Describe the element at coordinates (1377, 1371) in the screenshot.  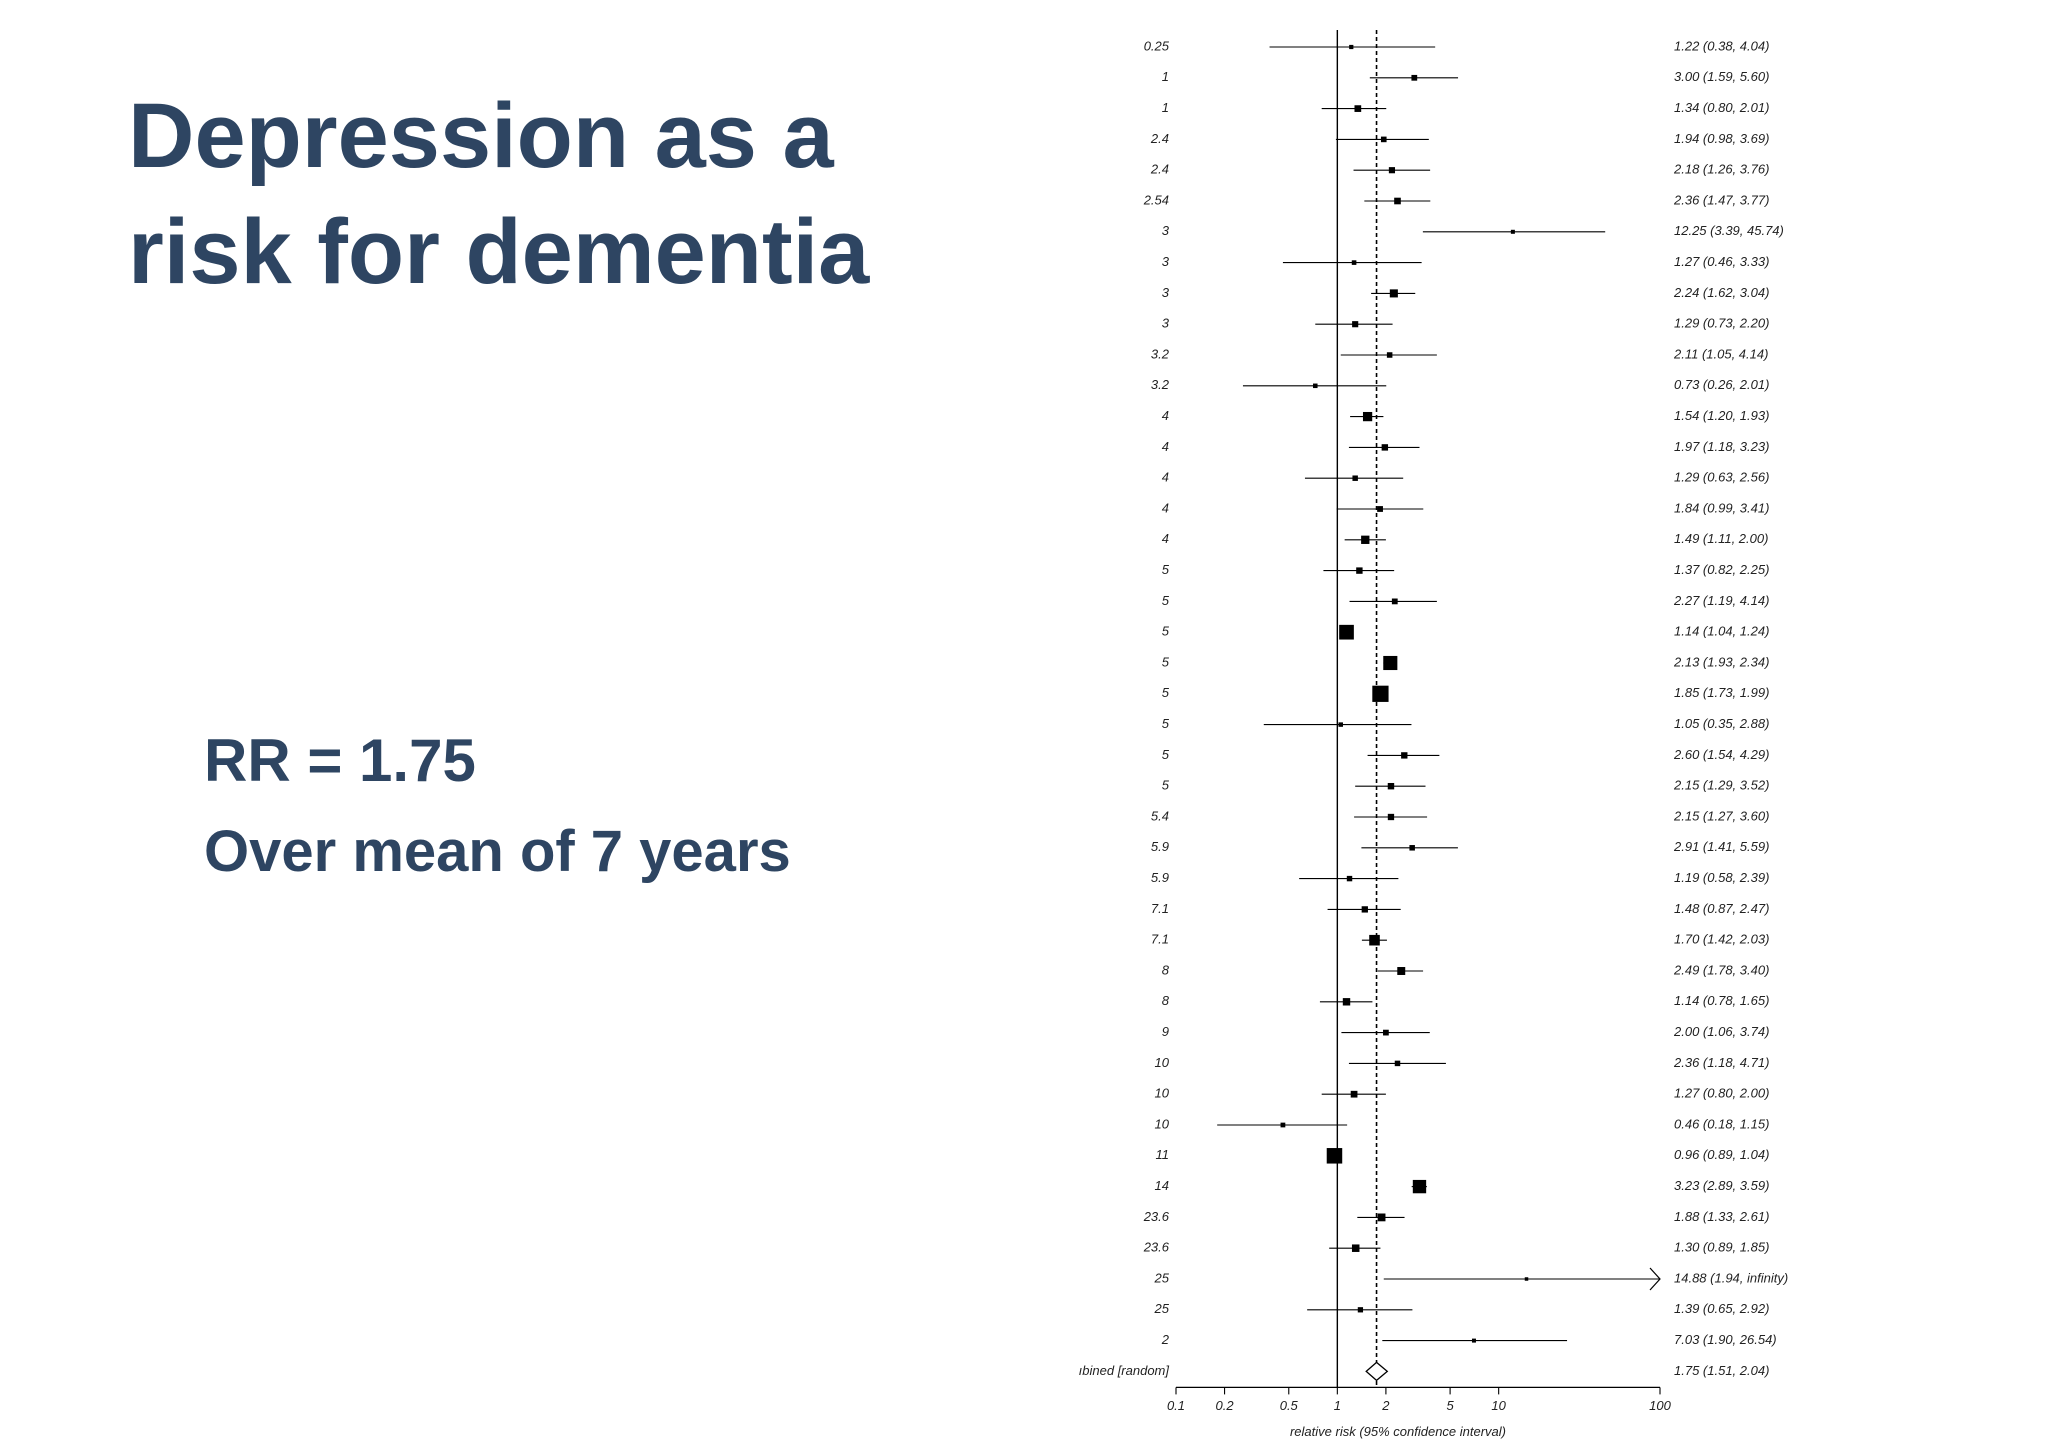
I see `pooled-diamond` at that location.